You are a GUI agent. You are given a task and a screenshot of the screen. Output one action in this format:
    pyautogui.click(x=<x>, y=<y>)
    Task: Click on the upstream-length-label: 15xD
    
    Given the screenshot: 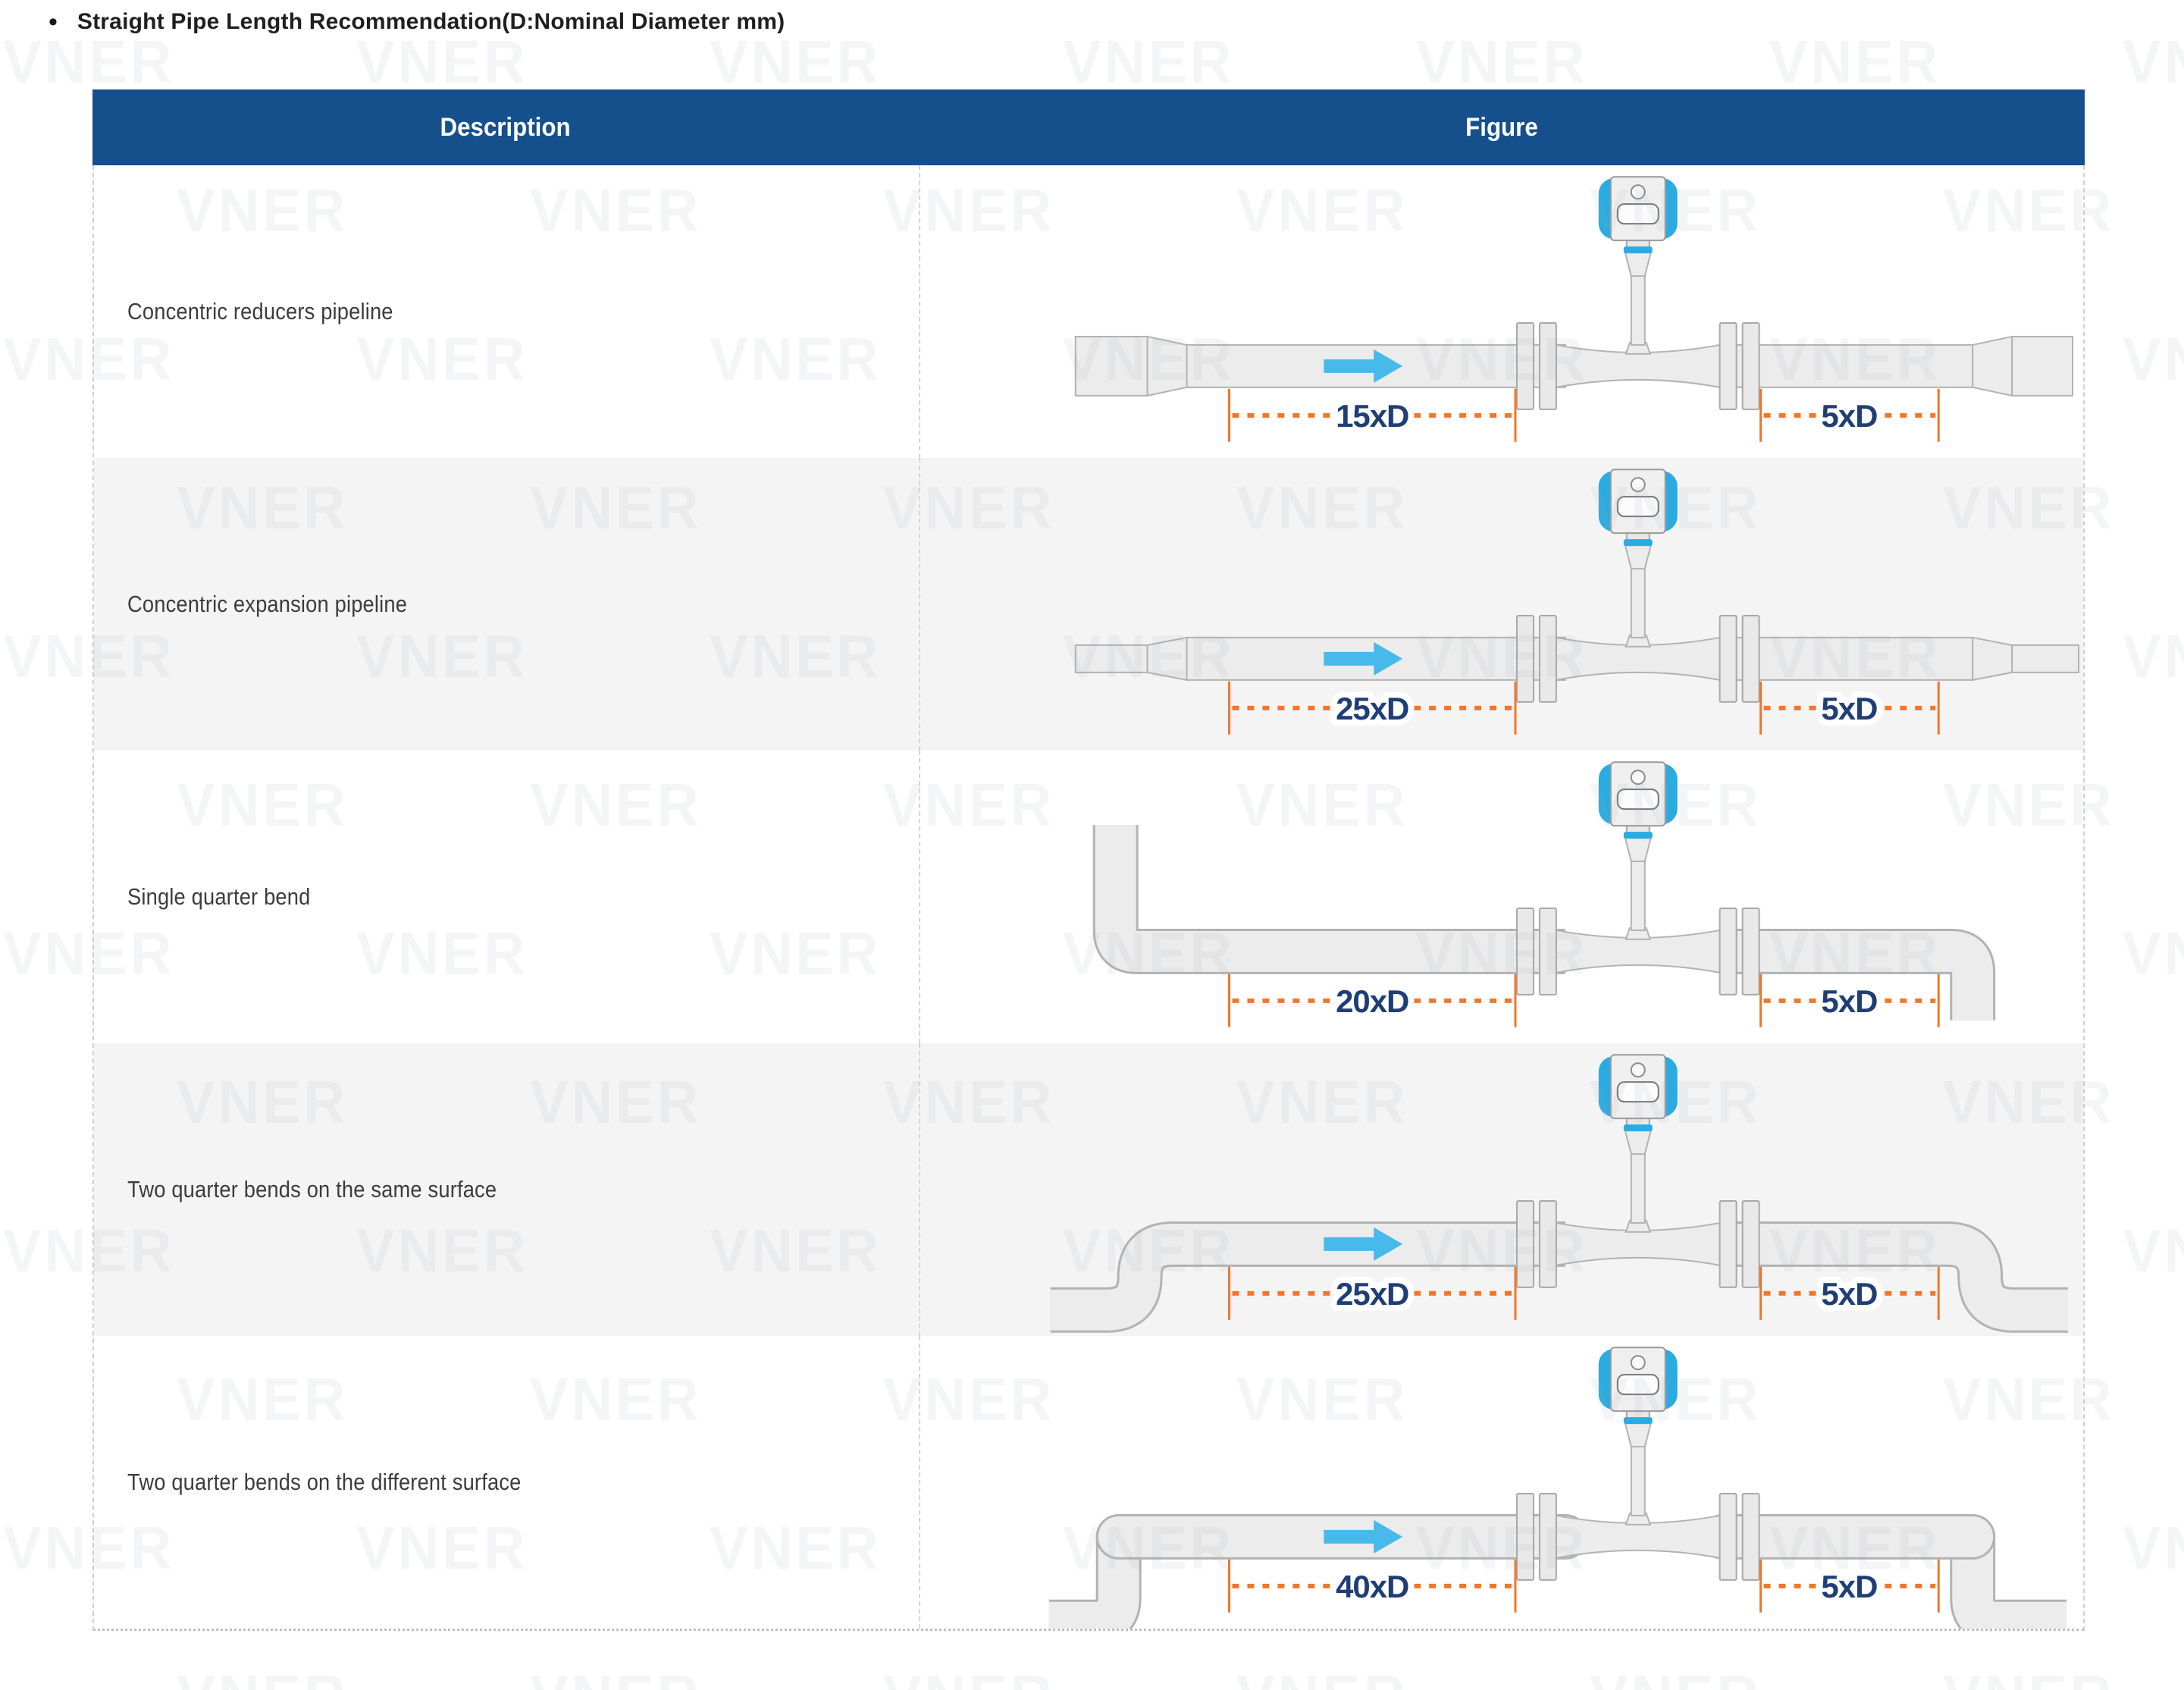 What is the action you would take?
    pyautogui.click(x=1372, y=416)
    